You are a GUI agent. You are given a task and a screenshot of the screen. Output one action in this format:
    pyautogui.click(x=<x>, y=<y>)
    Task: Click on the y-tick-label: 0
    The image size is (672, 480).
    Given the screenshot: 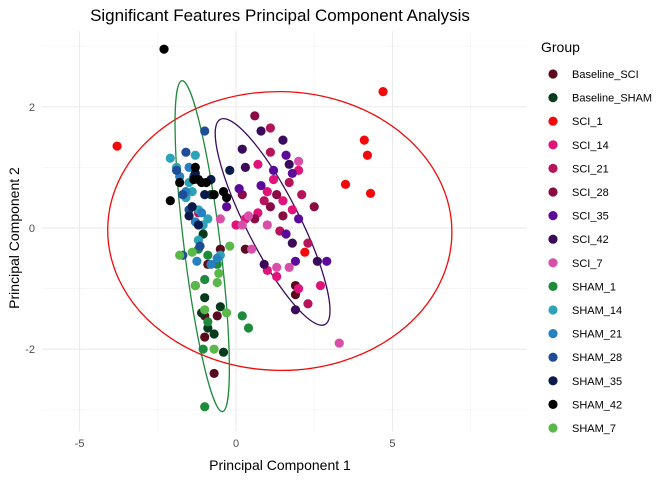 What is the action you would take?
    pyautogui.click(x=32, y=229)
    